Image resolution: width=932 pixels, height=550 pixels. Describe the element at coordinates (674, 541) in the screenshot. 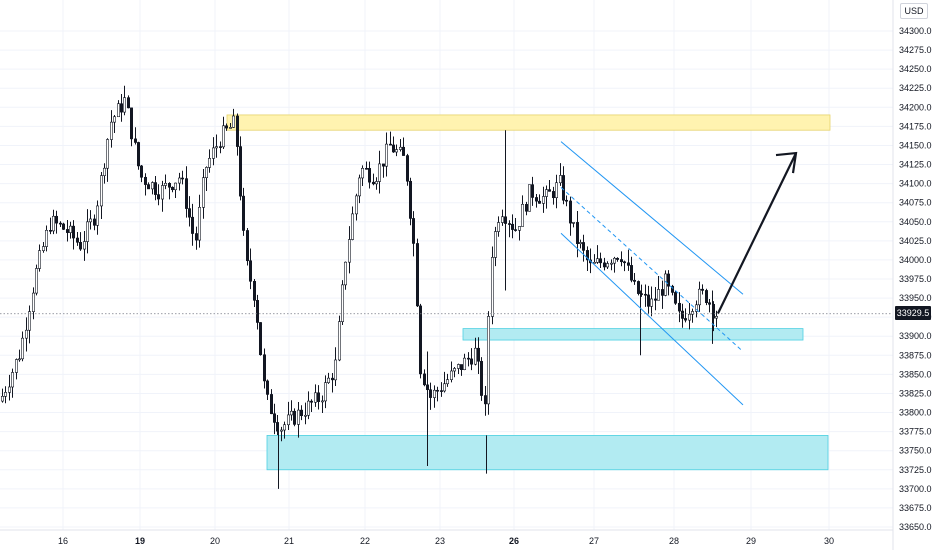

I see `x-tick-label: 28` at that location.